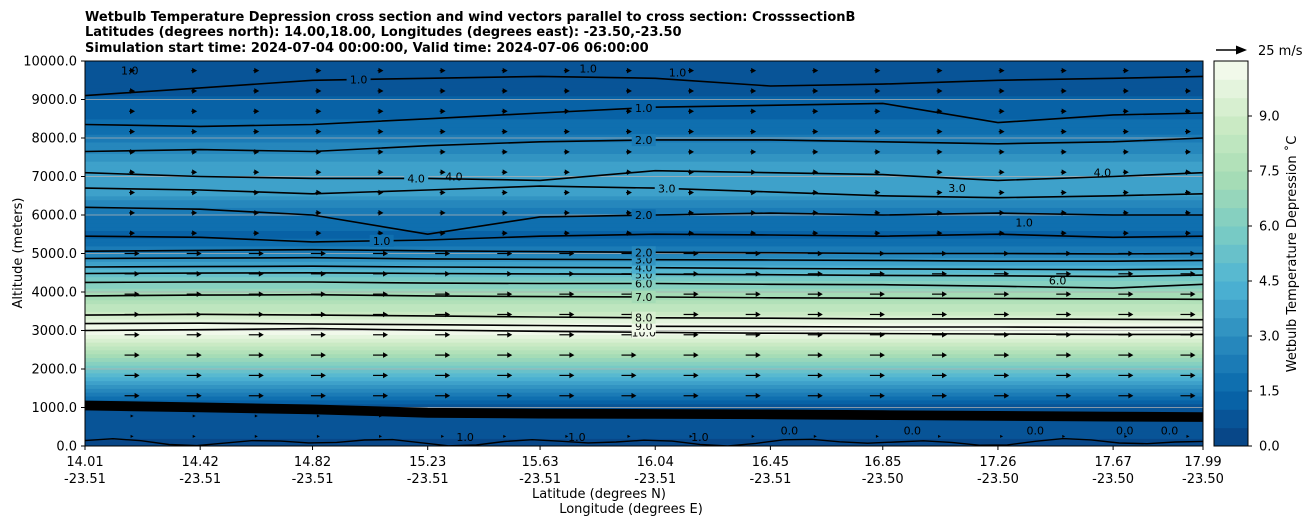  Describe the element at coordinates (599, 494) in the screenshot. I see `x-axis-label-latitude: Latitude (degrees N)` at that location.